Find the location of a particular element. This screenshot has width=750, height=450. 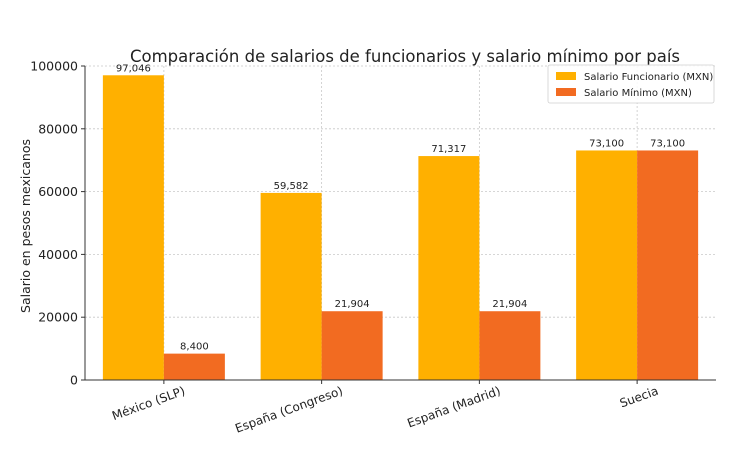

bar-salario-minimo-mxn-espana-madrid is located at coordinates (510, 345).